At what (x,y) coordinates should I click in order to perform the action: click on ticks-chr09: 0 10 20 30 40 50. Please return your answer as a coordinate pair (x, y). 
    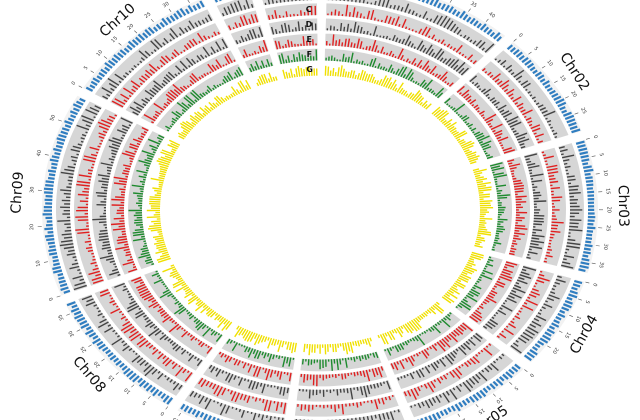
    Looking at the image, I should click on (45, 207).